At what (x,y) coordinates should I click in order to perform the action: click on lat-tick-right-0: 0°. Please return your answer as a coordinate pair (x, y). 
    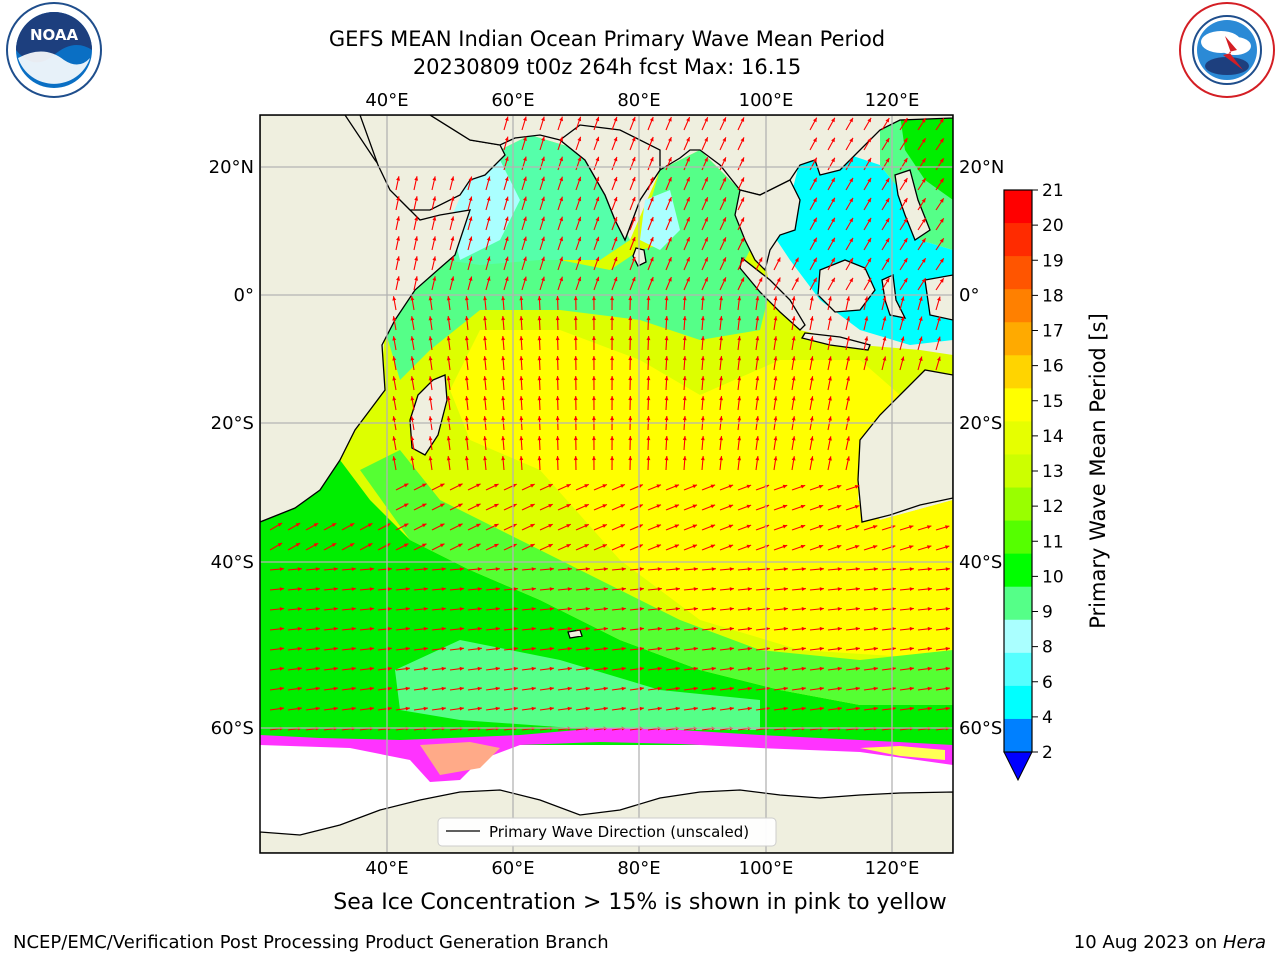
    Looking at the image, I should click on (969, 295).